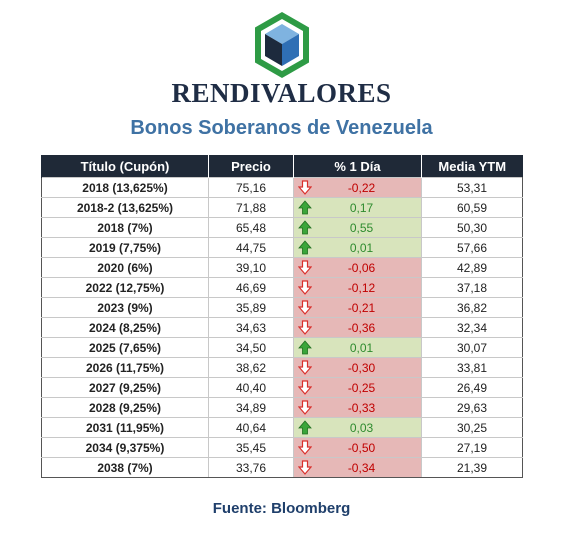 Image resolution: width=563 pixels, height=539 pixels. I want to click on bond-title-cell: 2031 (11,95%), so click(125, 427).